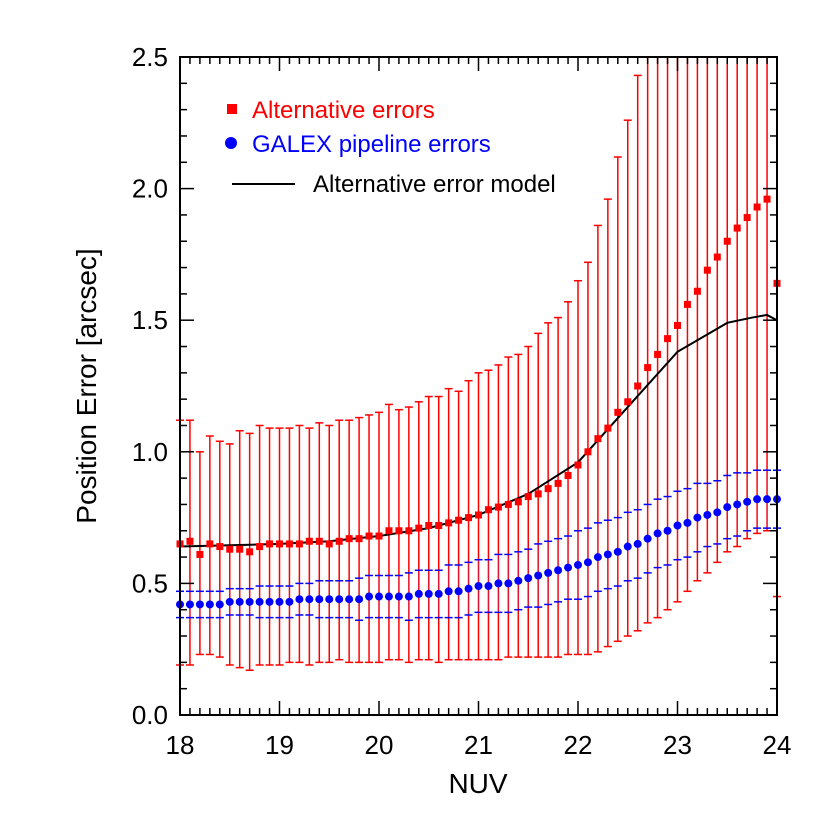 The height and width of the screenshot is (835, 830). I want to click on y-tick-label: 2.5, so click(150, 57).